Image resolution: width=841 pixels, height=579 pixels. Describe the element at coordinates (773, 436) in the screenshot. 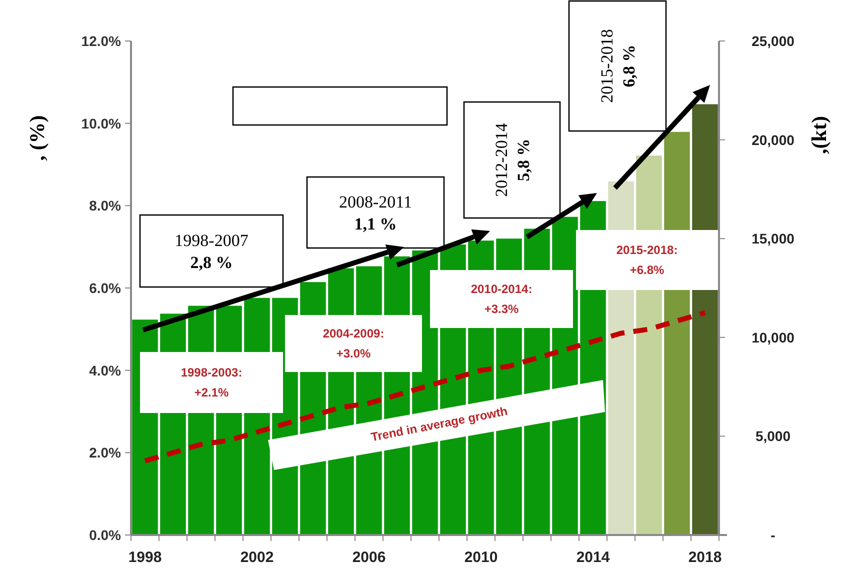

I see `y2-tick-label: 5,000` at that location.